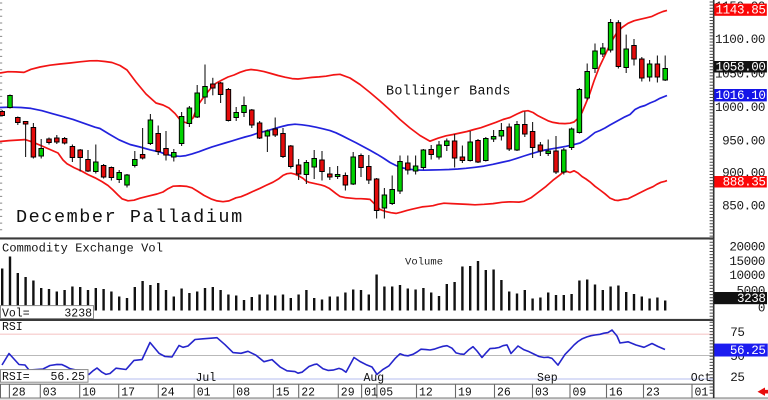 The width and height of the screenshot is (768, 400). I want to click on svg-text: RSI, so click(12, 327).